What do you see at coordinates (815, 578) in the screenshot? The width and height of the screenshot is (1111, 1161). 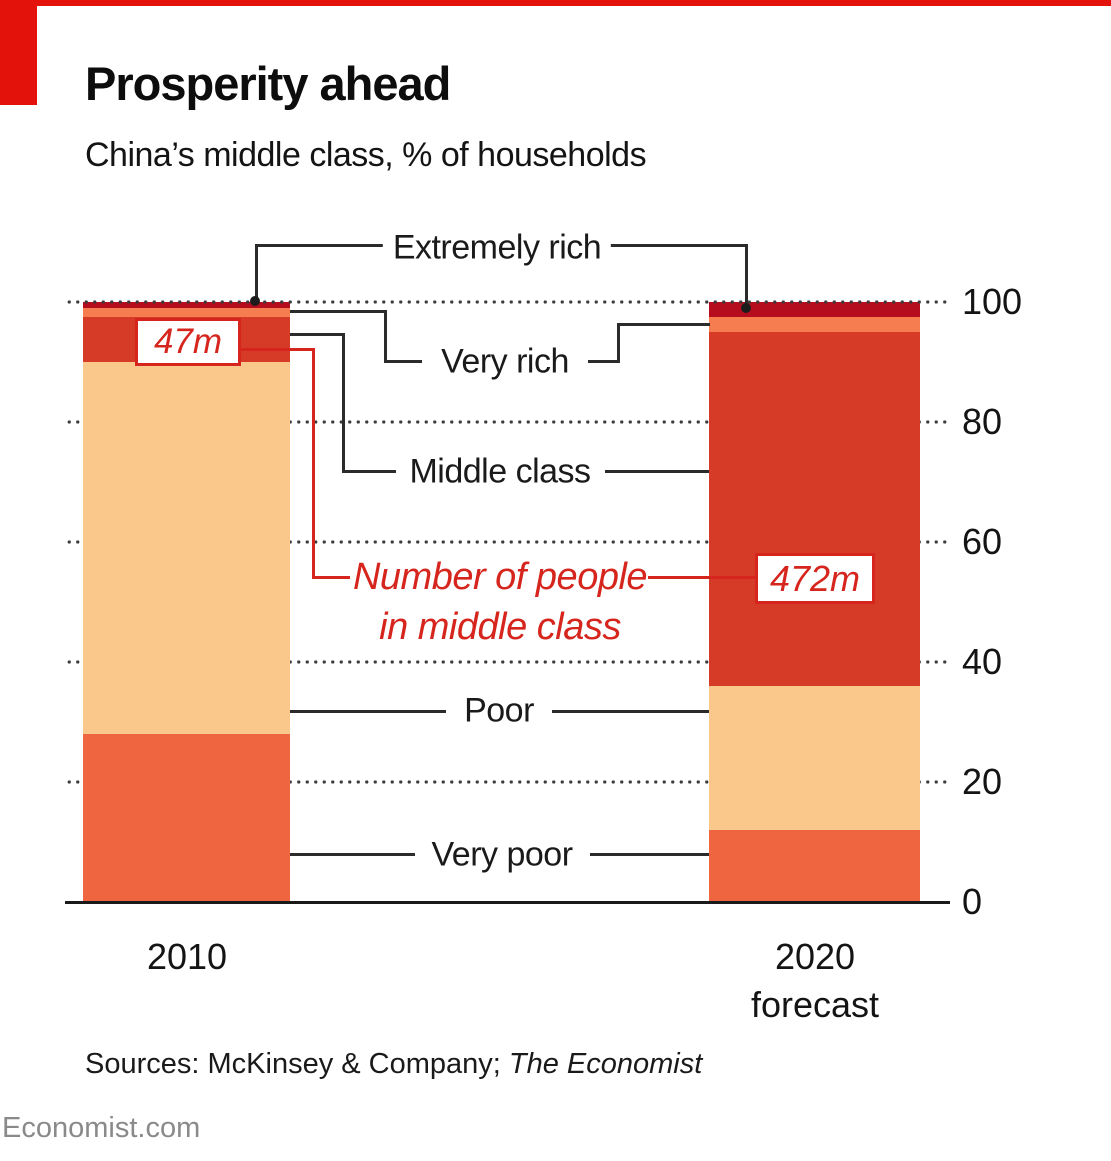 I see `value-box-472m: 472m` at bounding box center [815, 578].